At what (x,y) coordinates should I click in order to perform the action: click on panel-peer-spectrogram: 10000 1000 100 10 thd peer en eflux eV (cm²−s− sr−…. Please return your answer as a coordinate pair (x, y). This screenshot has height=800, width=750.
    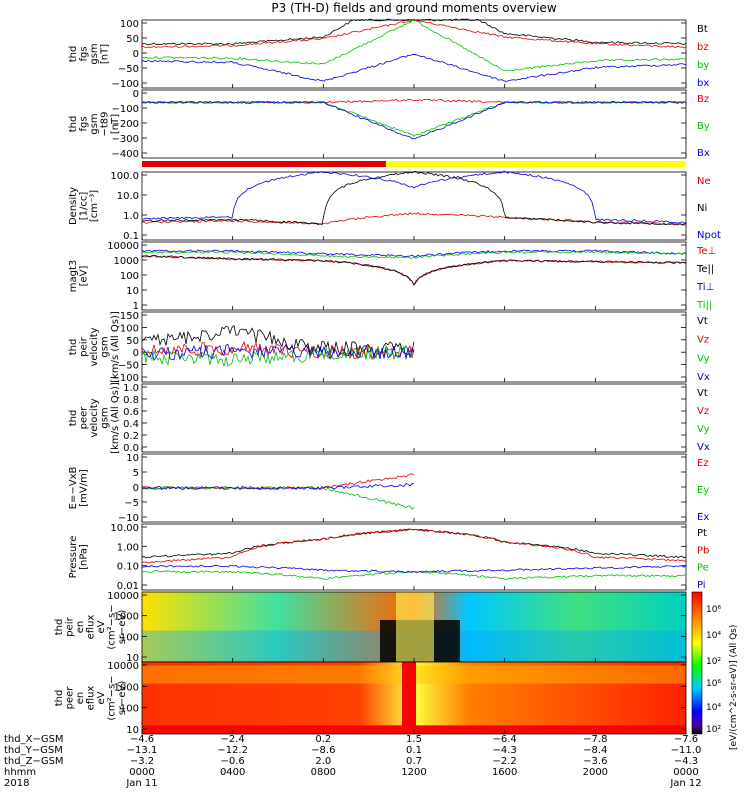
    Looking at the image, I should click on (370, 698).